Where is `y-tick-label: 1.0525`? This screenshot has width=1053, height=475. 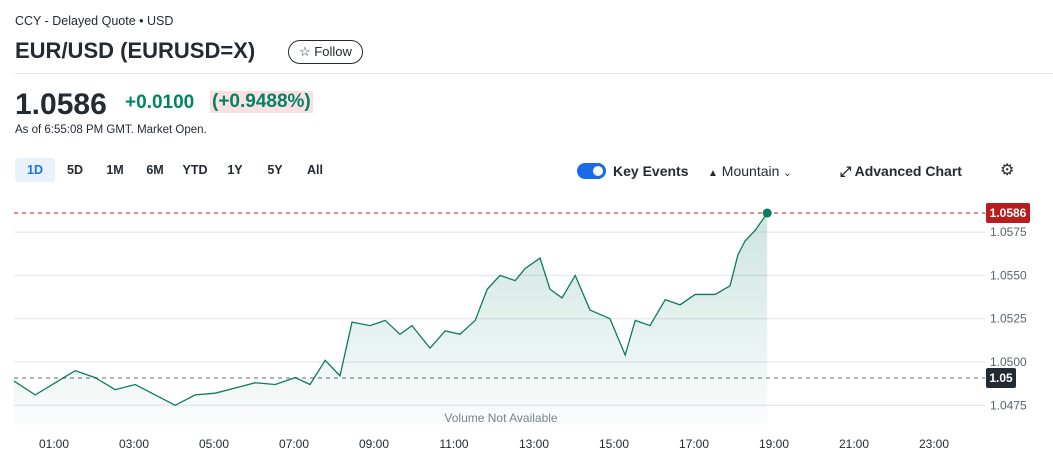
y-tick-label: 1.0525 is located at coordinates (1008, 319).